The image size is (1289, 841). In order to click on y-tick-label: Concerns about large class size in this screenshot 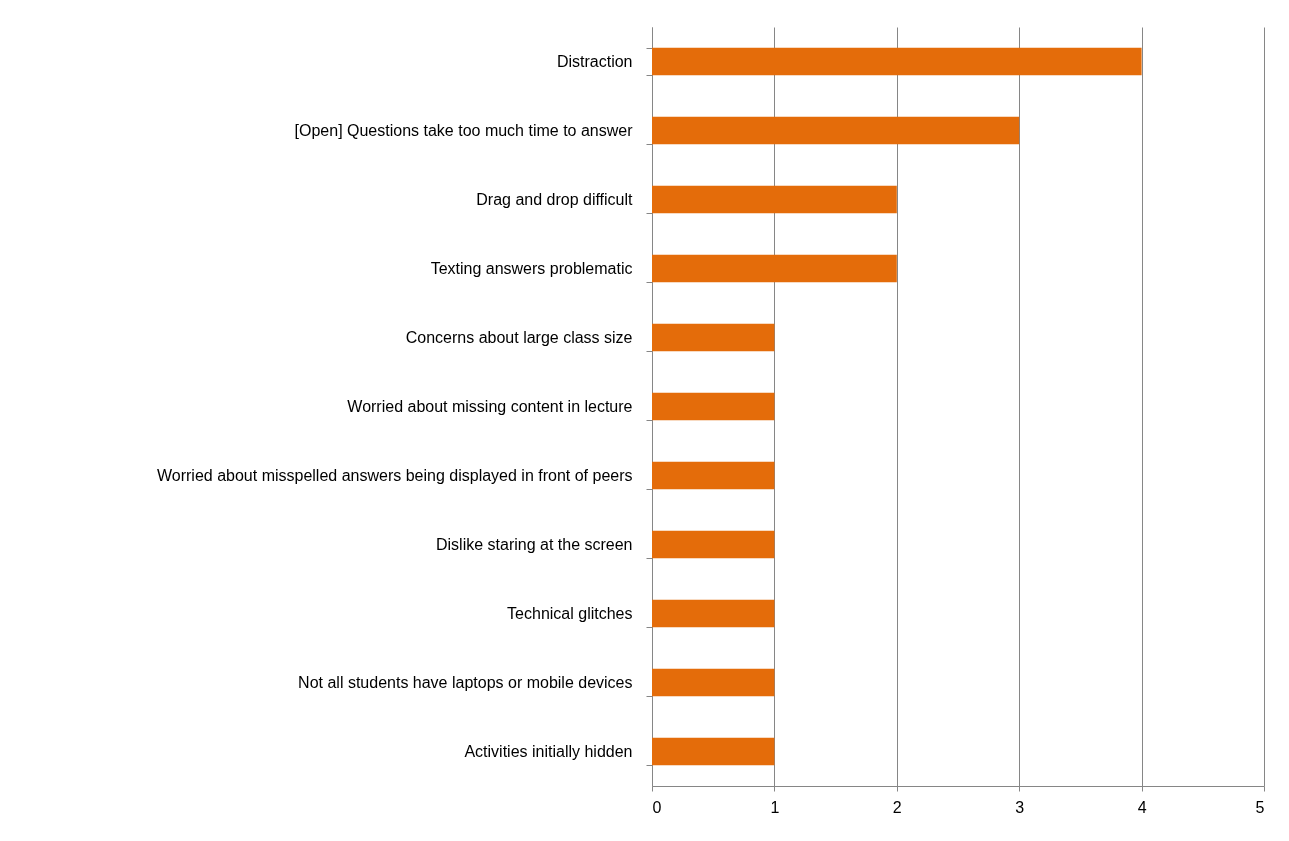, I will do `click(519, 337)`.